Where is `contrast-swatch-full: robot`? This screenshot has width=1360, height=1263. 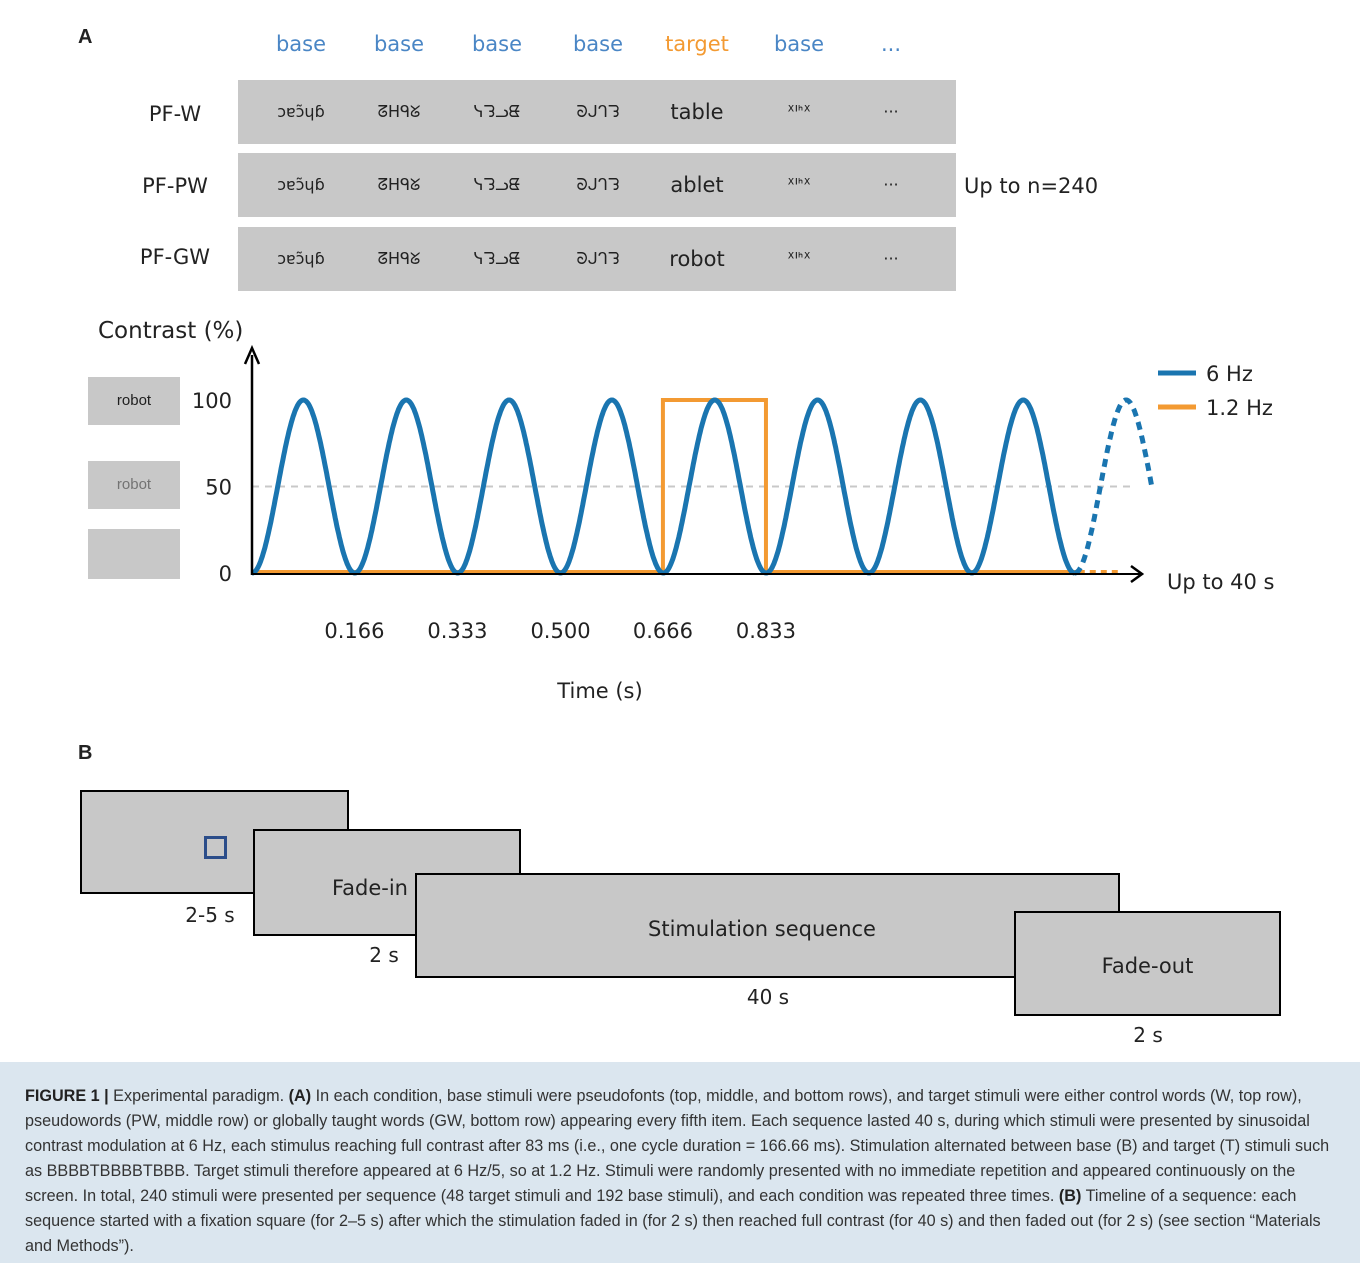
contrast-swatch-full: robot is located at coordinates (134, 401).